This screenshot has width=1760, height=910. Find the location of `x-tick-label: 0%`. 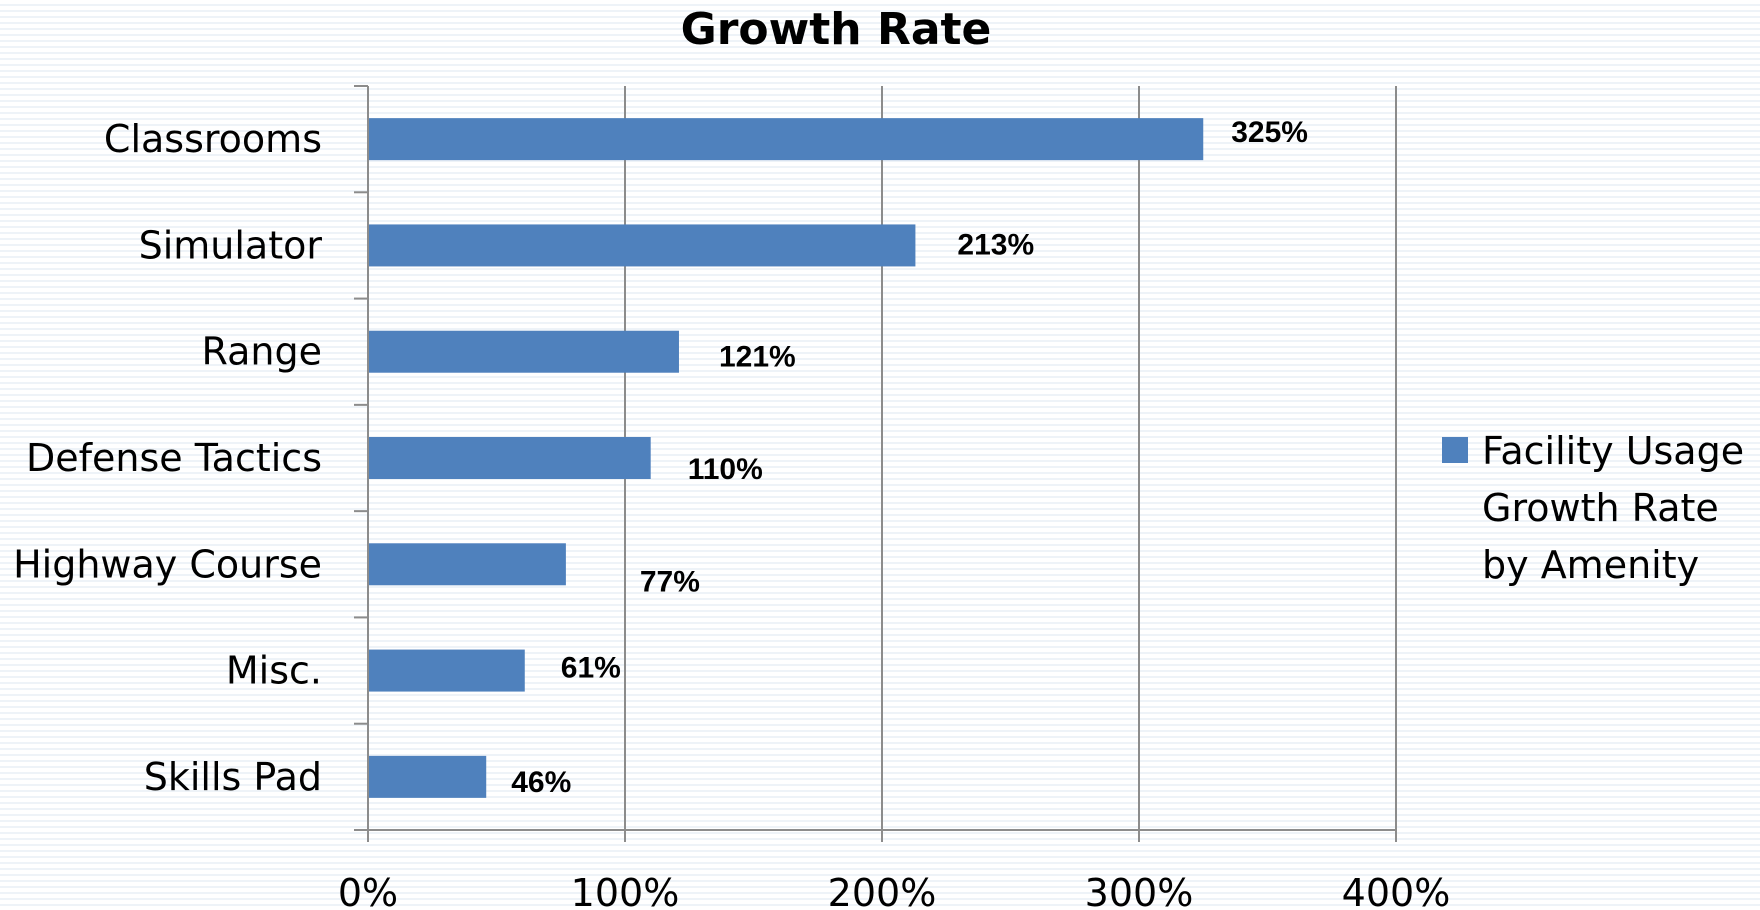

x-tick-label: 0% is located at coordinates (368, 890).